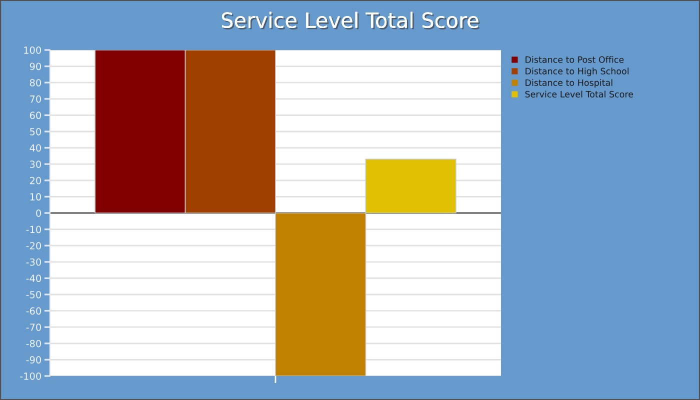 The width and height of the screenshot is (700, 400). I want to click on y-tick-label: 100, so click(32, 50).